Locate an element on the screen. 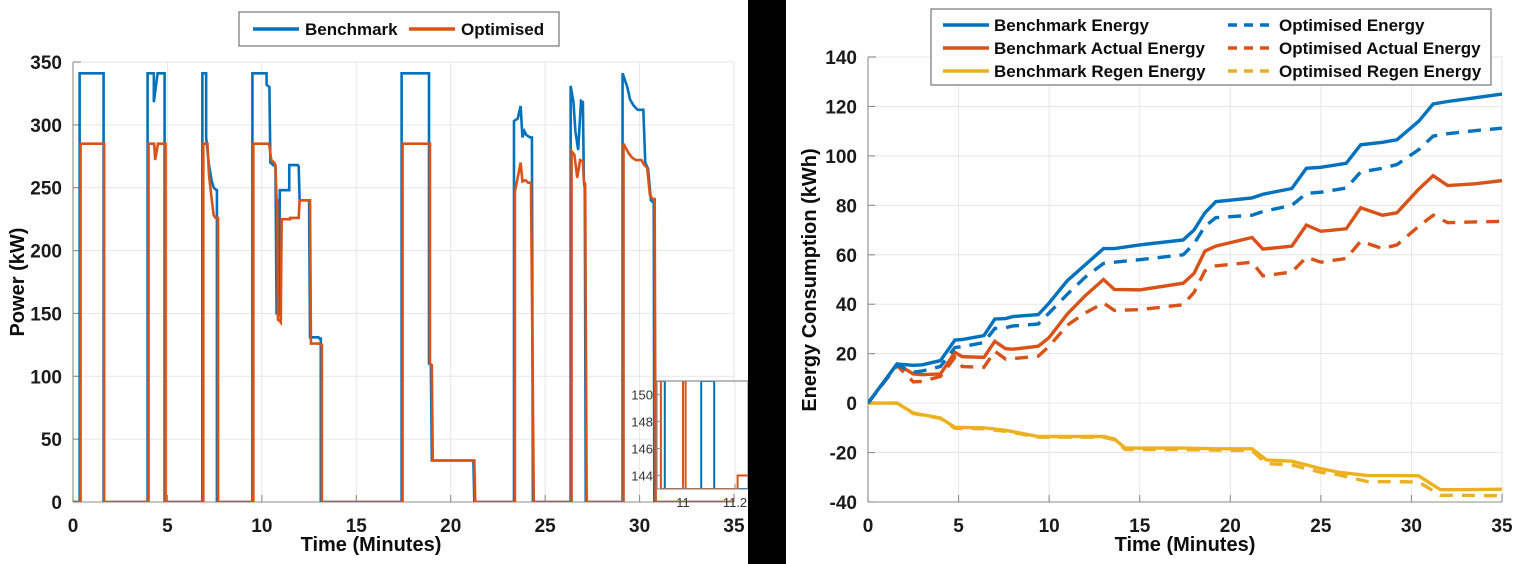  panel-divider is located at coordinates (767, 282).